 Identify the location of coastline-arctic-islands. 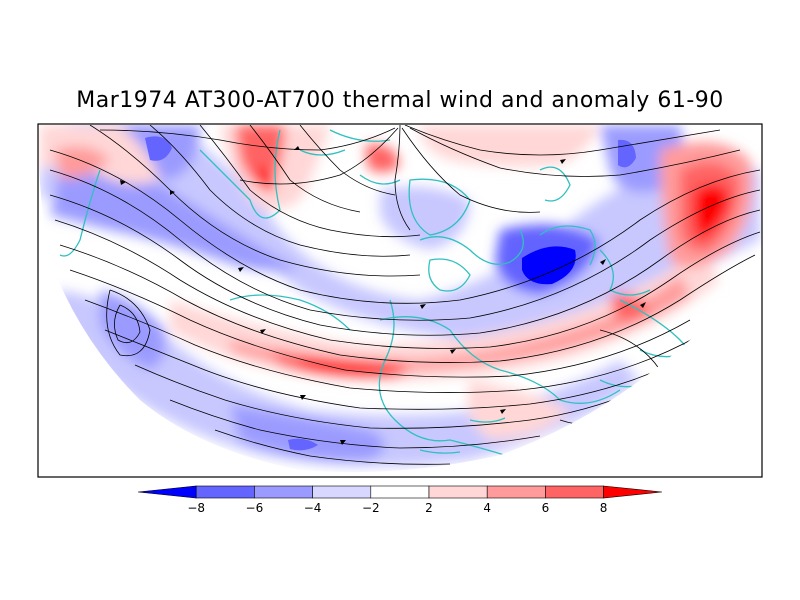
(350, 157).